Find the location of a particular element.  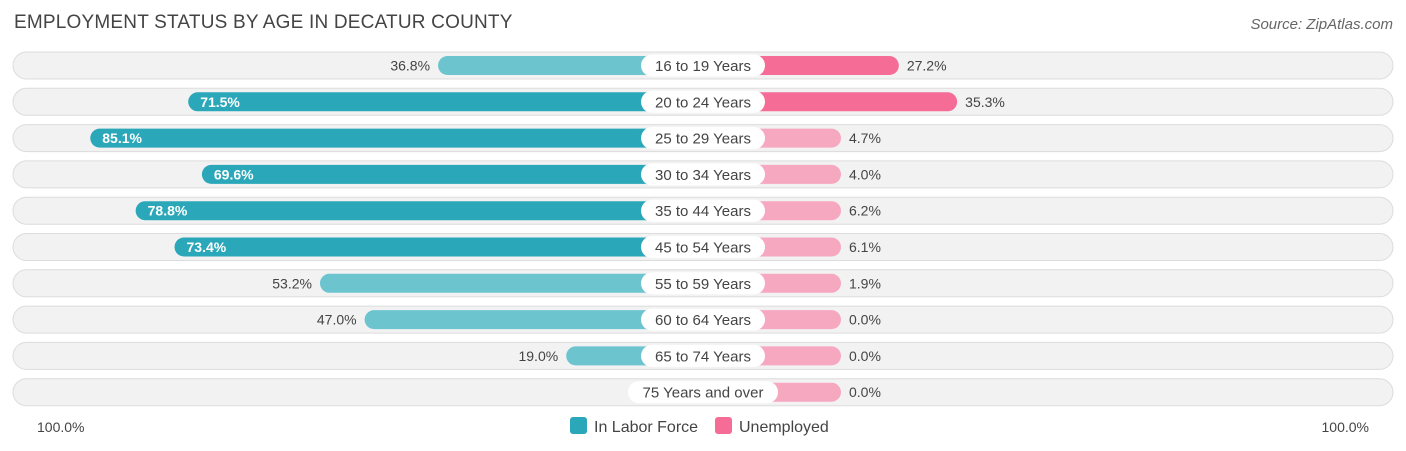

legend-swatch-labor-force is located at coordinates (578, 425).